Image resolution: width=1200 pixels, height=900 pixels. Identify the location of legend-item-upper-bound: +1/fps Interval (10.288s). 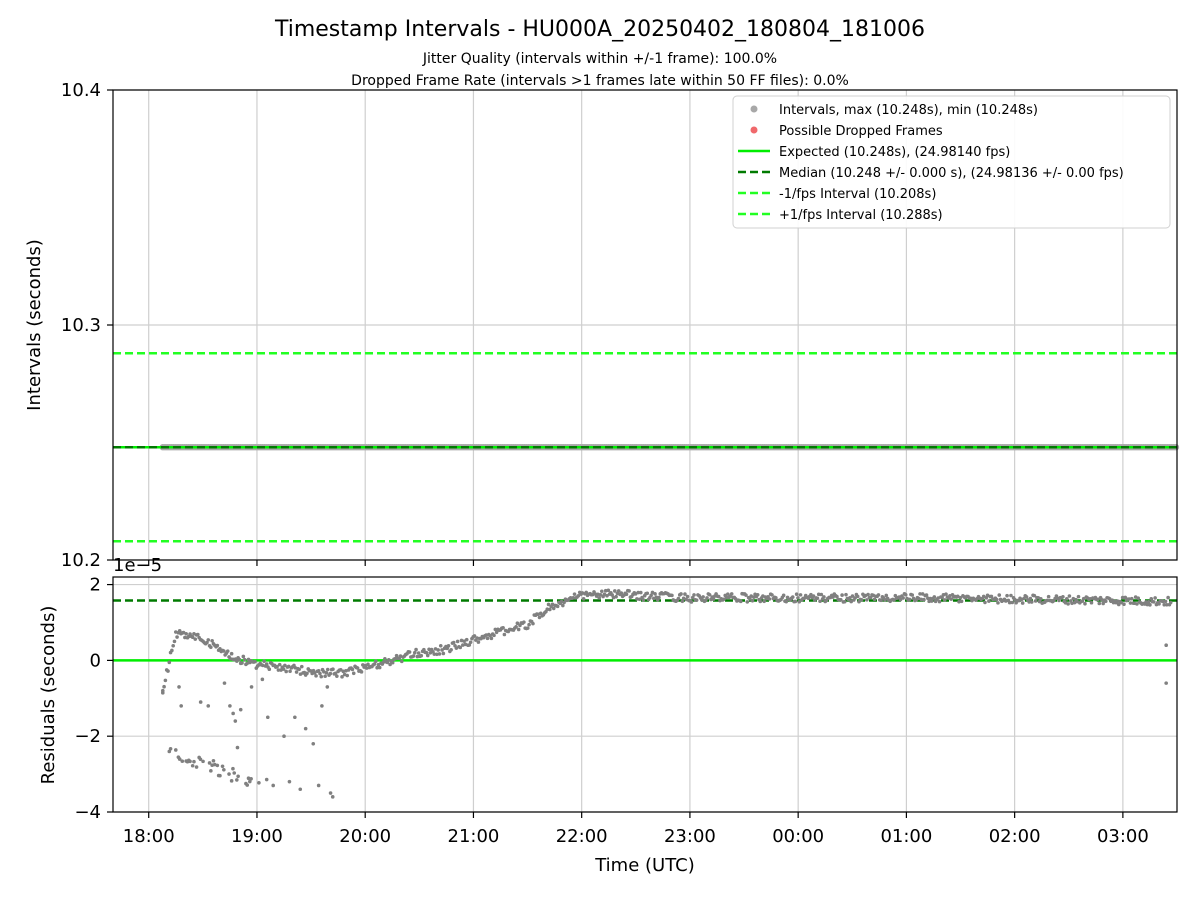
(840, 215).